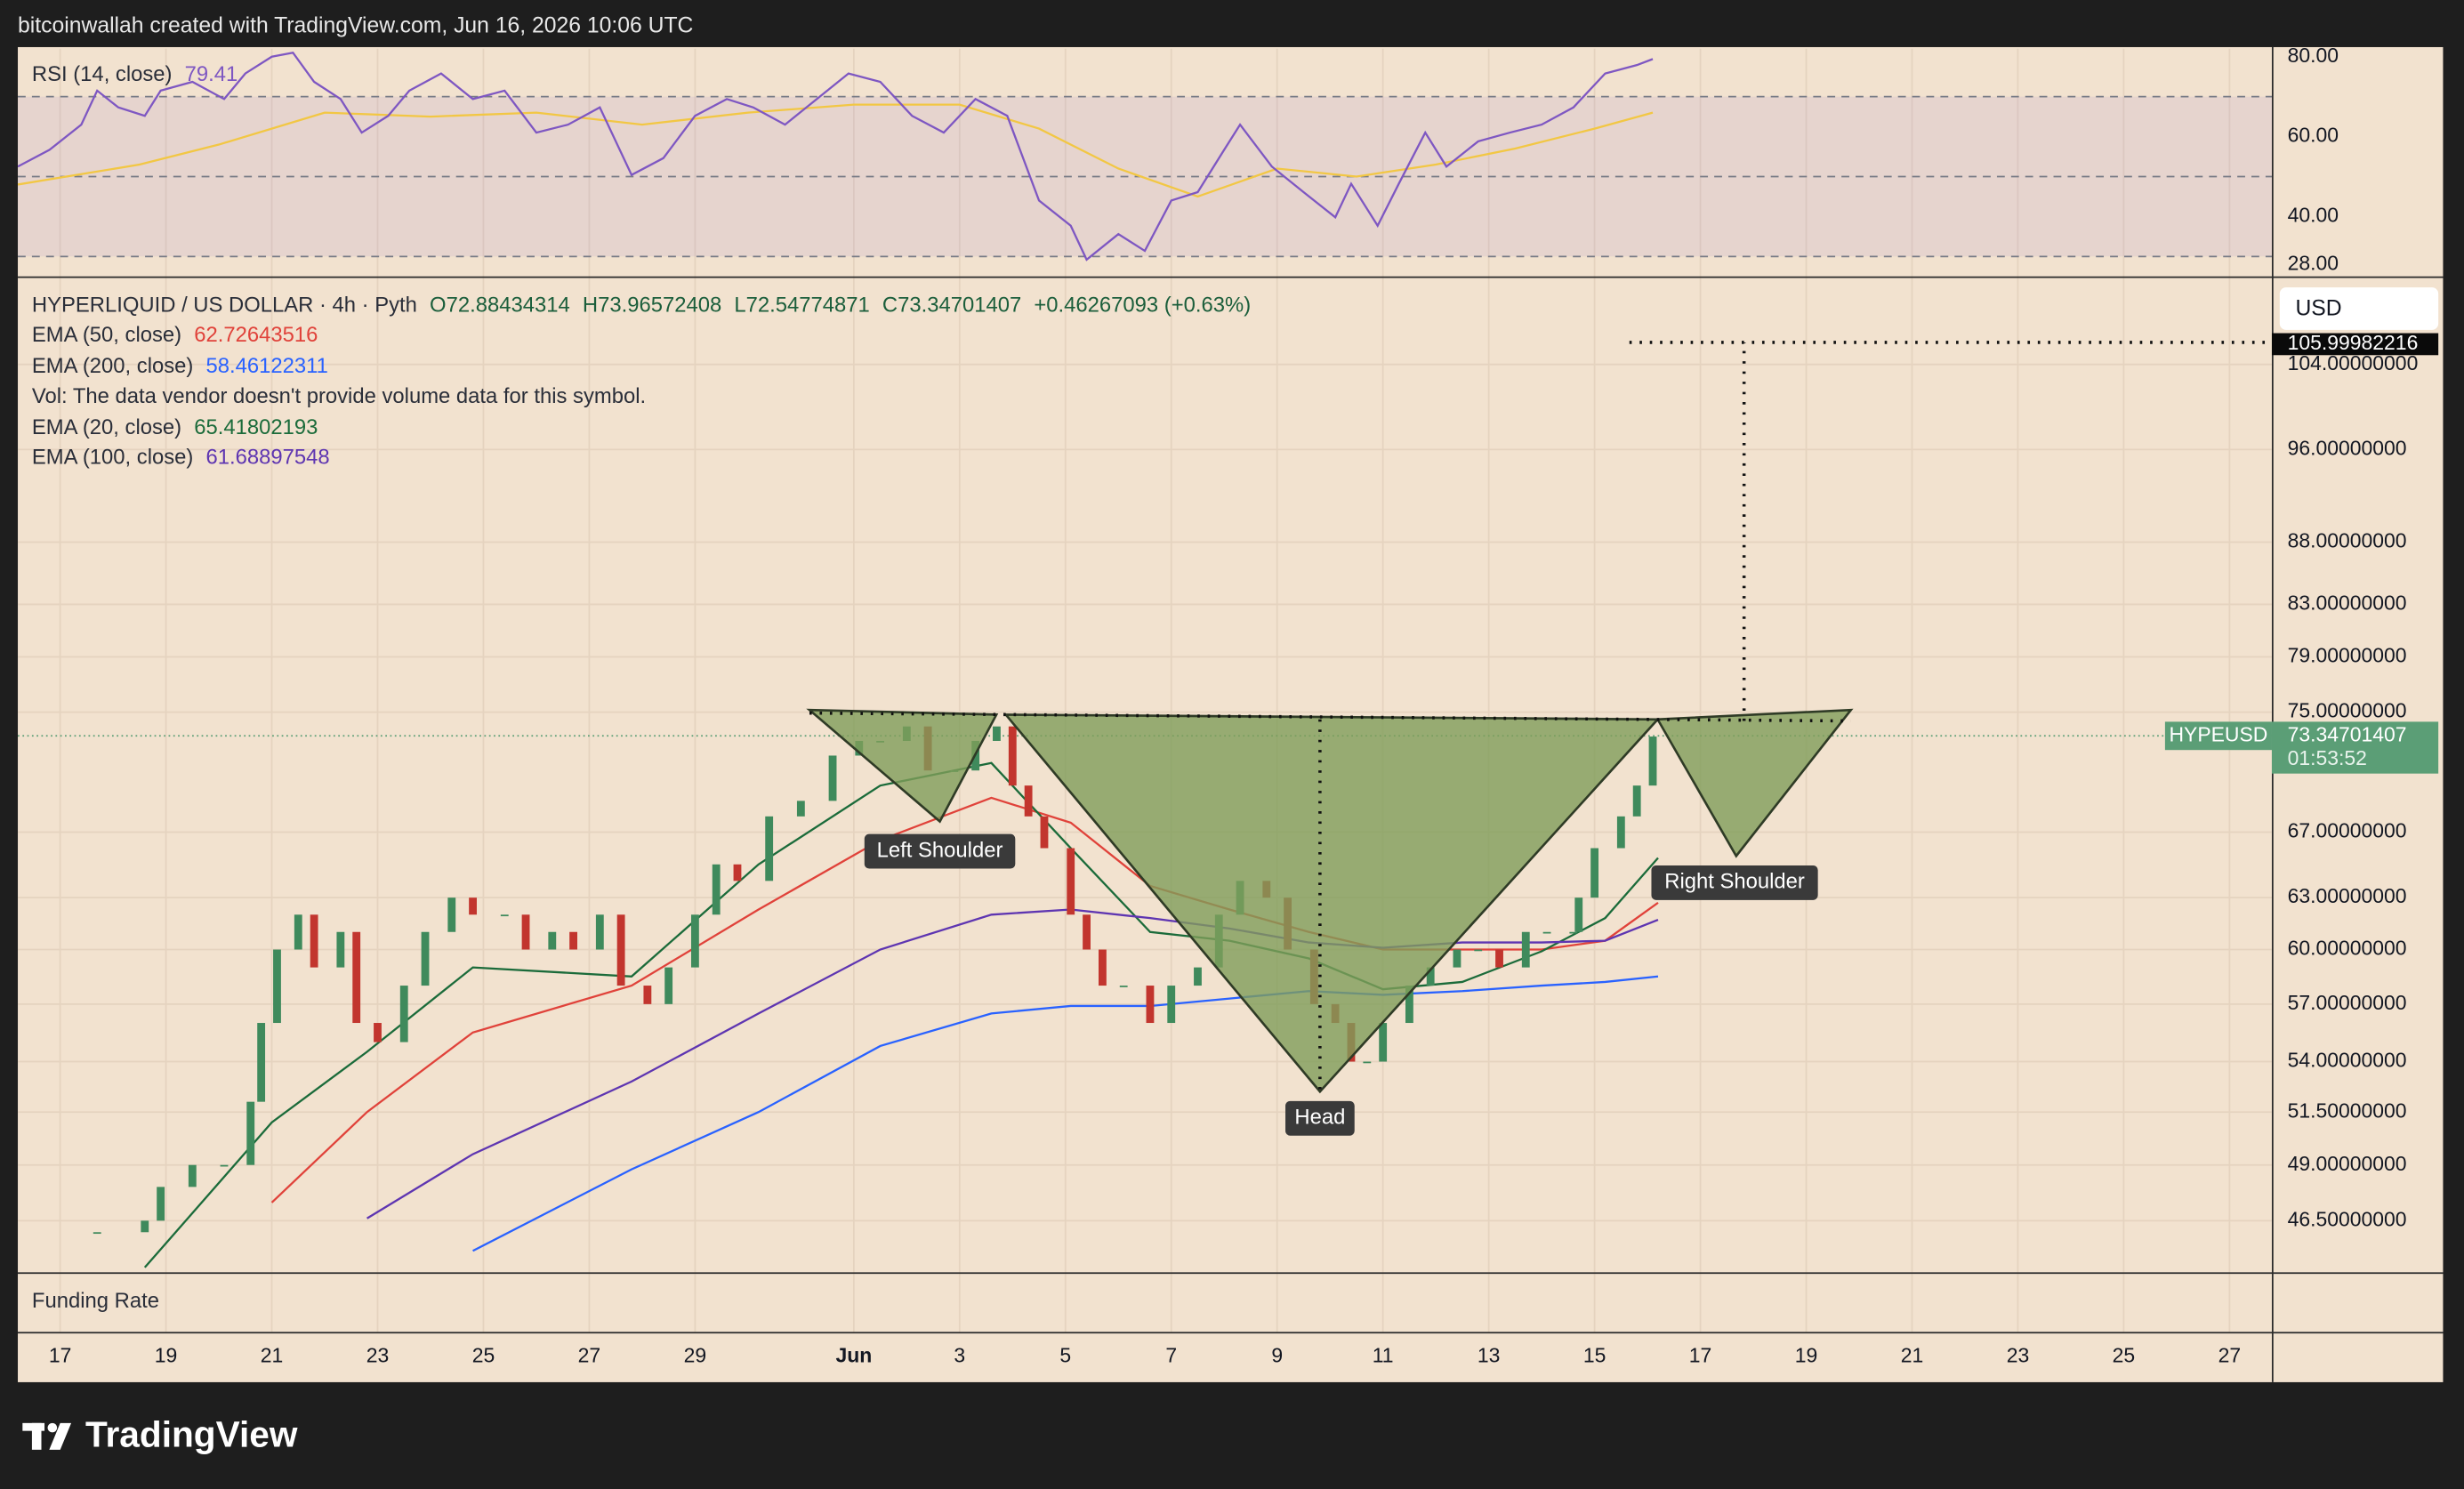 The image size is (2464, 1489). Describe the element at coordinates (483, 1355) in the screenshot. I see `x-tick-label: 25` at that location.